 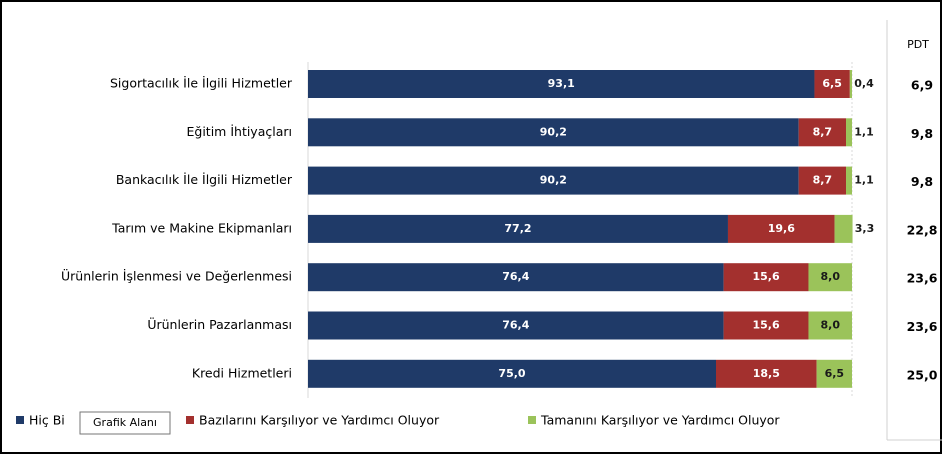 I want to click on value-label: 75,0, so click(x=511, y=373).